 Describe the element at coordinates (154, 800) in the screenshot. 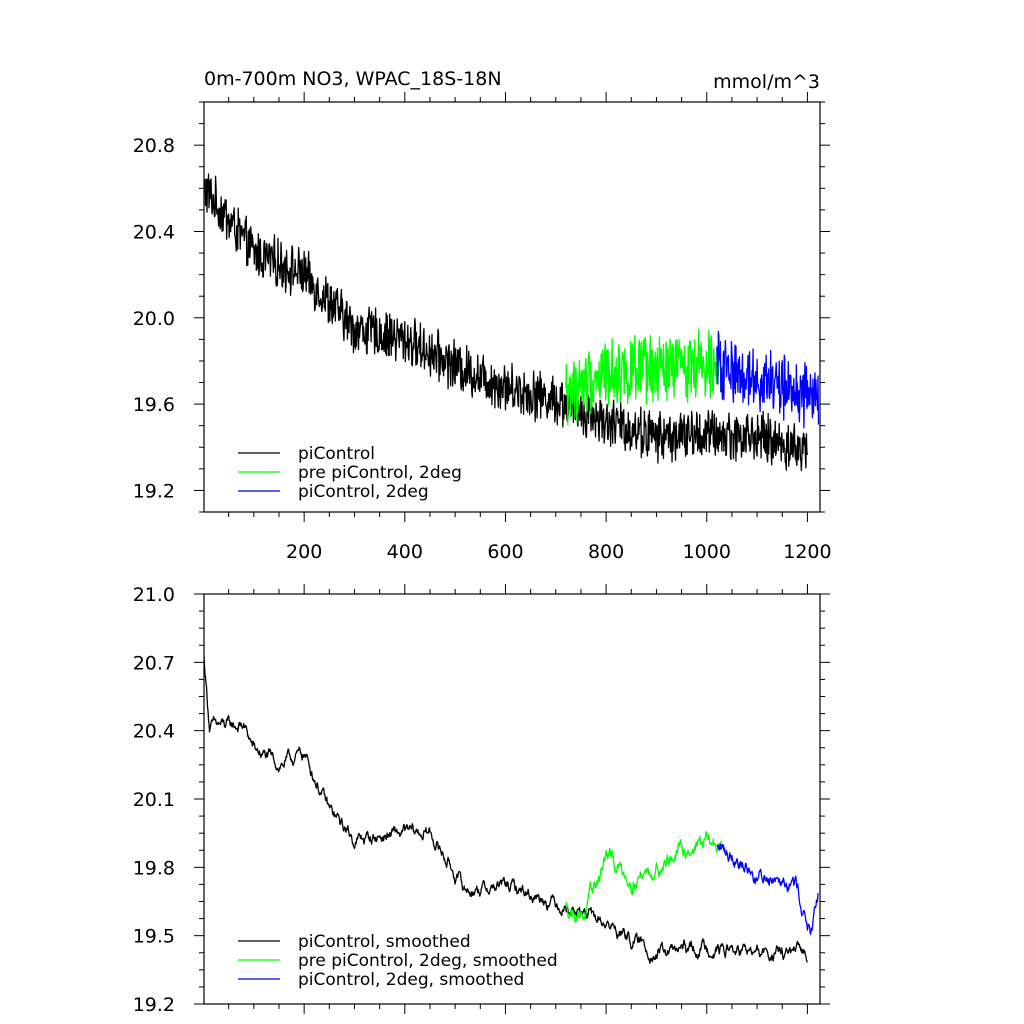

I see `y-tick-label: 20.1` at that location.